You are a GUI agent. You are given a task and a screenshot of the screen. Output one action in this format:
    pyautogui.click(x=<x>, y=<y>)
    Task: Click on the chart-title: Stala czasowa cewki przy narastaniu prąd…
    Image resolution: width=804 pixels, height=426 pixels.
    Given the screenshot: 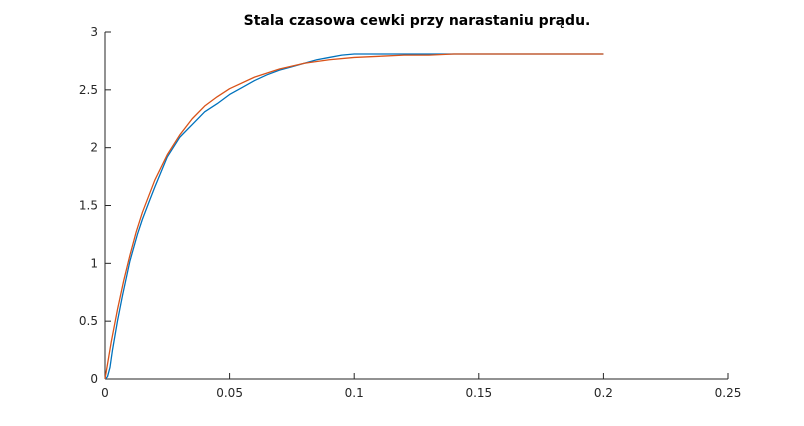 What is the action you would take?
    pyautogui.click(x=417, y=21)
    